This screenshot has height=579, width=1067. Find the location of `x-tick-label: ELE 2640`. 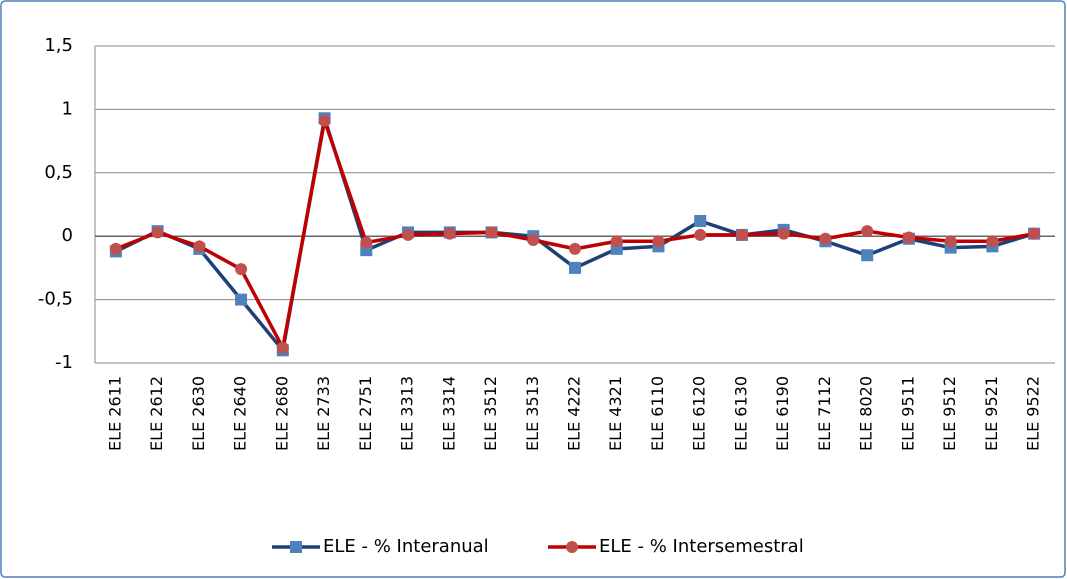

x-tick-label: ELE 2640 is located at coordinates (240, 413).